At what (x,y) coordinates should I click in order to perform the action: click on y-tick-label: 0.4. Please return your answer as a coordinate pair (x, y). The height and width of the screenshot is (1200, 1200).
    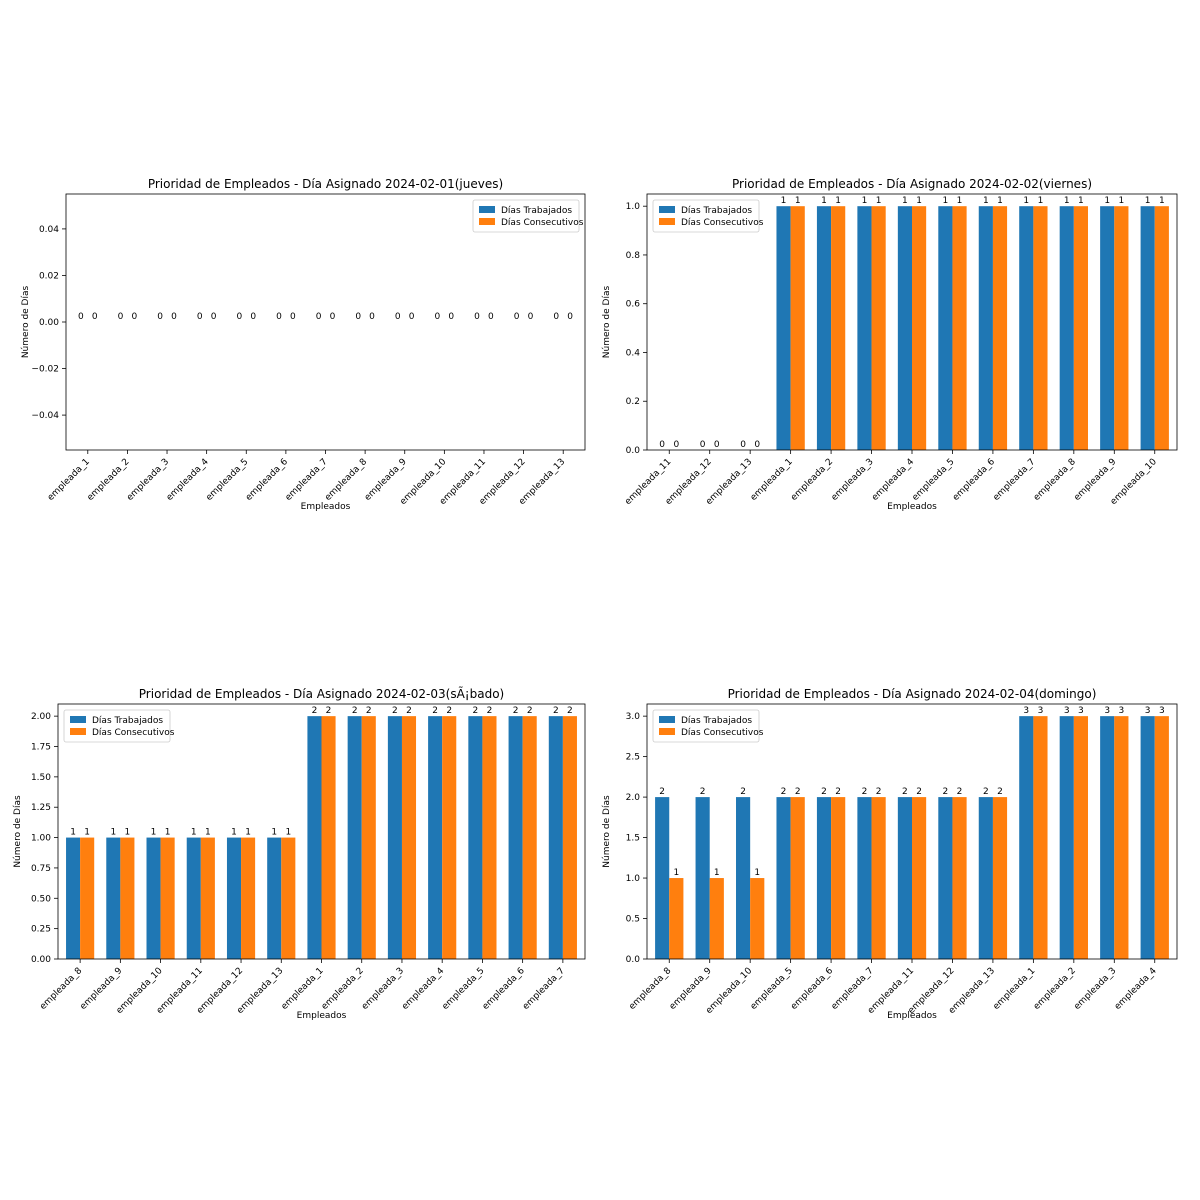
    Looking at the image, I should click on (633, 353).